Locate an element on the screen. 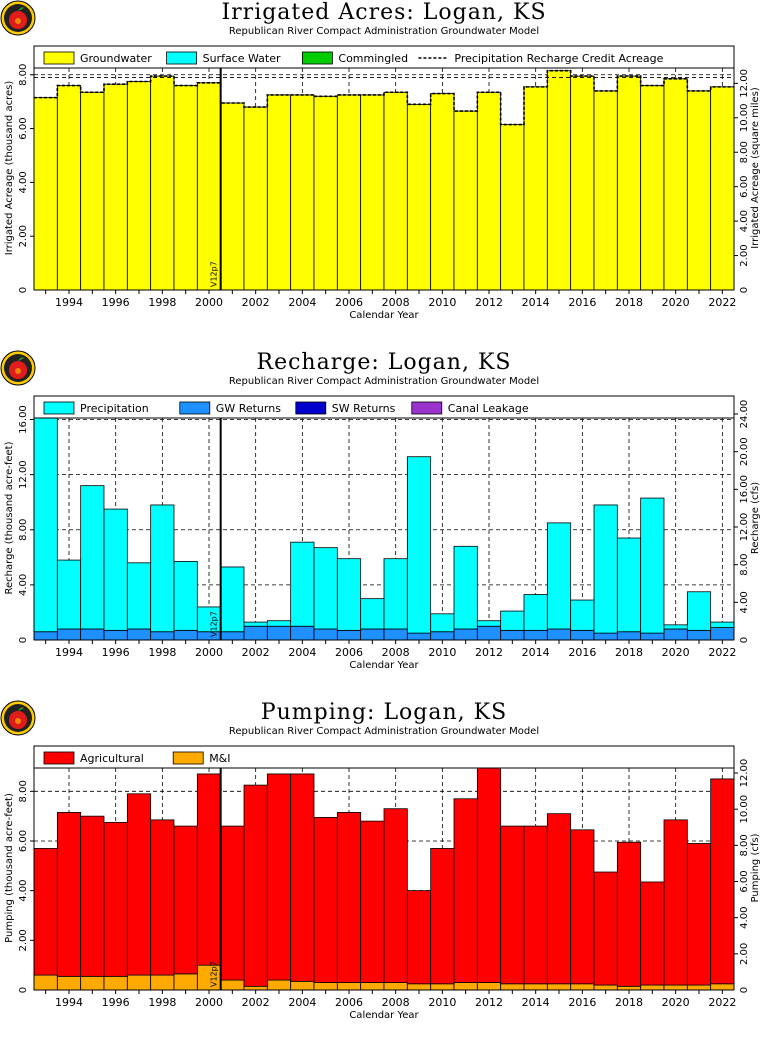 The height and width of the screenshot is (1040, 768). y-axis-label: Recharge (thousand acre-feet) is located at coordinates (9, 517).